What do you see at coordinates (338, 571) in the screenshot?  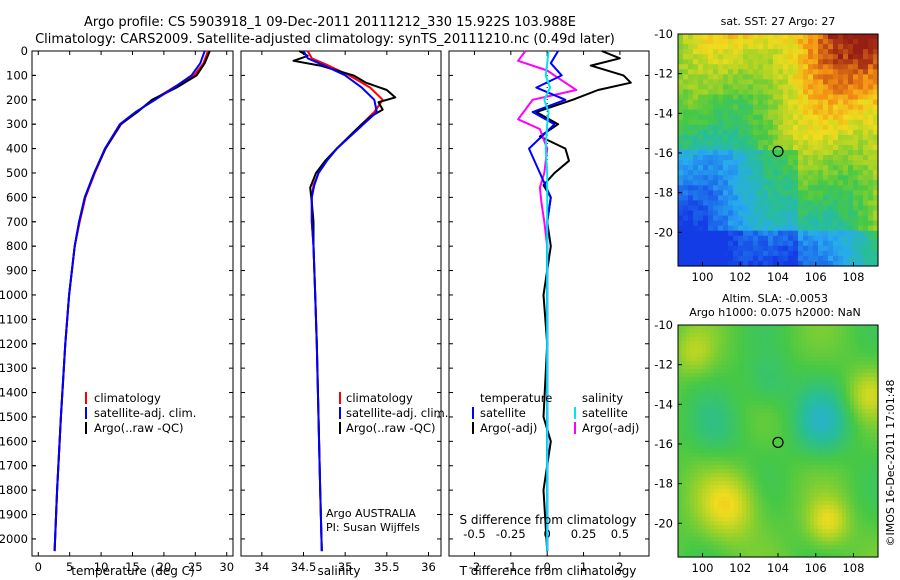 I see `salinity-xlabel: salinity` at bounding box center [338, 571].